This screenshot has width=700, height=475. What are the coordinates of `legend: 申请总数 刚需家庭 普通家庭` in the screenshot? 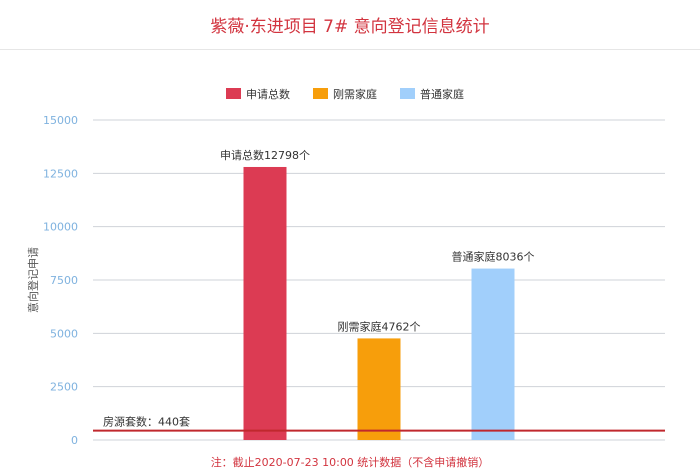 It's located at (345, 94).